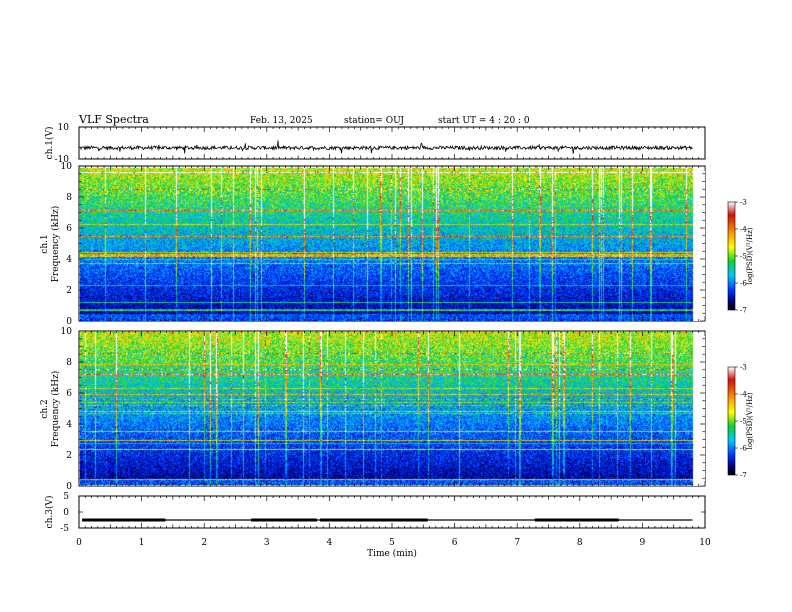 This screenshot has height=612, width=792. What do you see at coordinates (330, 543) in the screenshot?
I see `time-tick-label: 4` at bounding box center [330, 543].